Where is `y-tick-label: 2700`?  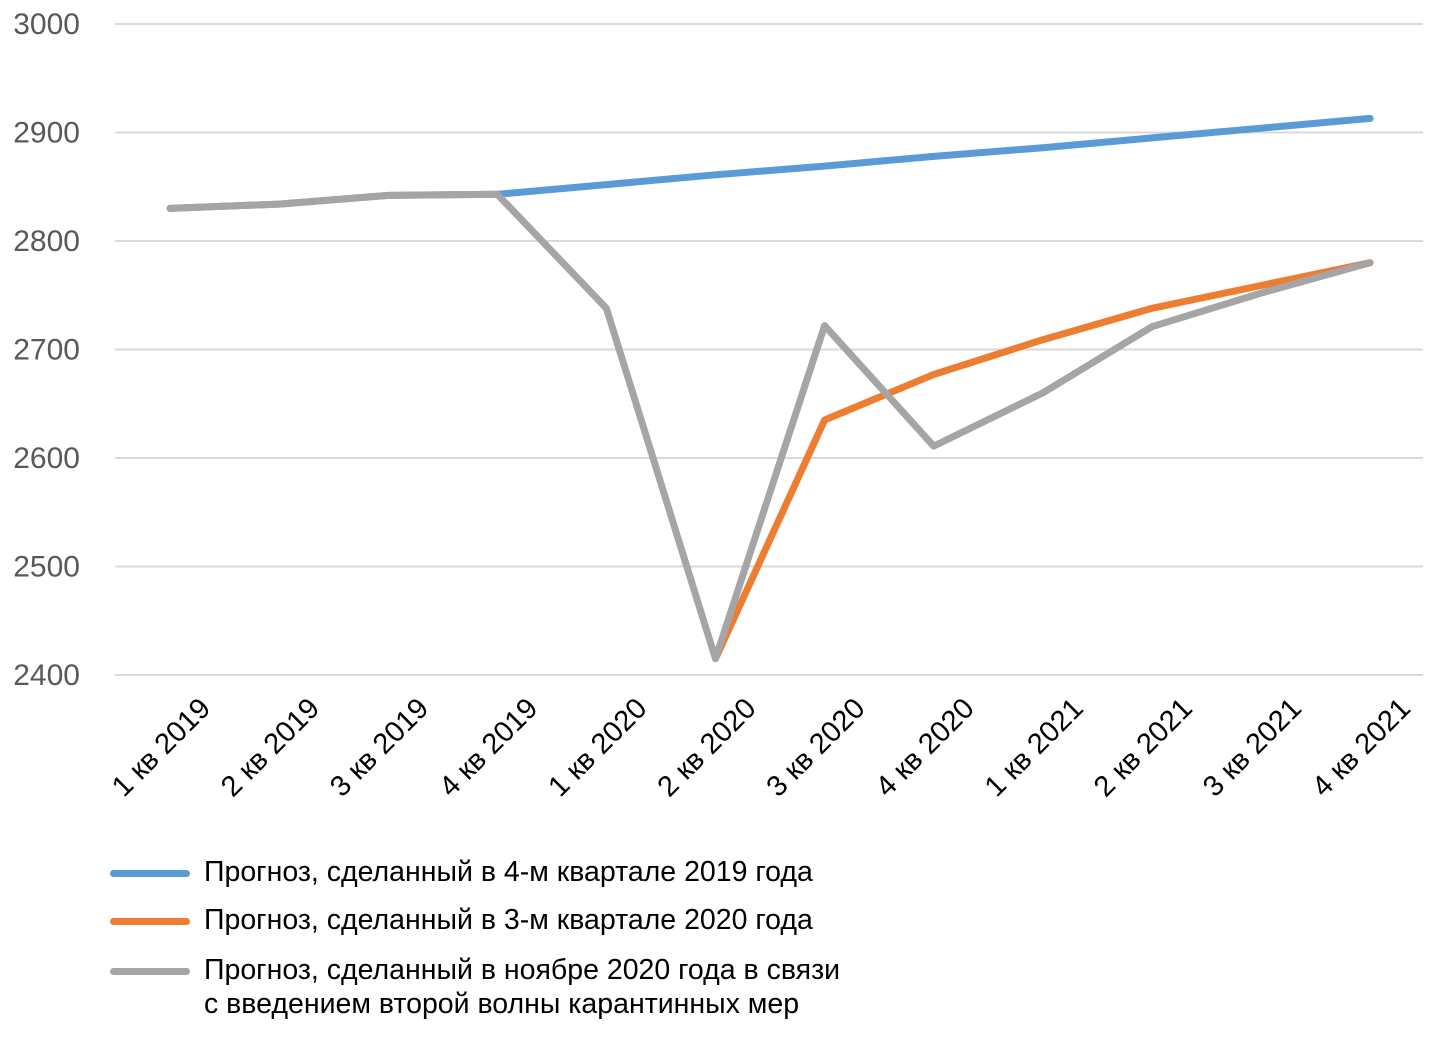 y-tick-label: 2700 is located at coordinates (46, 350).